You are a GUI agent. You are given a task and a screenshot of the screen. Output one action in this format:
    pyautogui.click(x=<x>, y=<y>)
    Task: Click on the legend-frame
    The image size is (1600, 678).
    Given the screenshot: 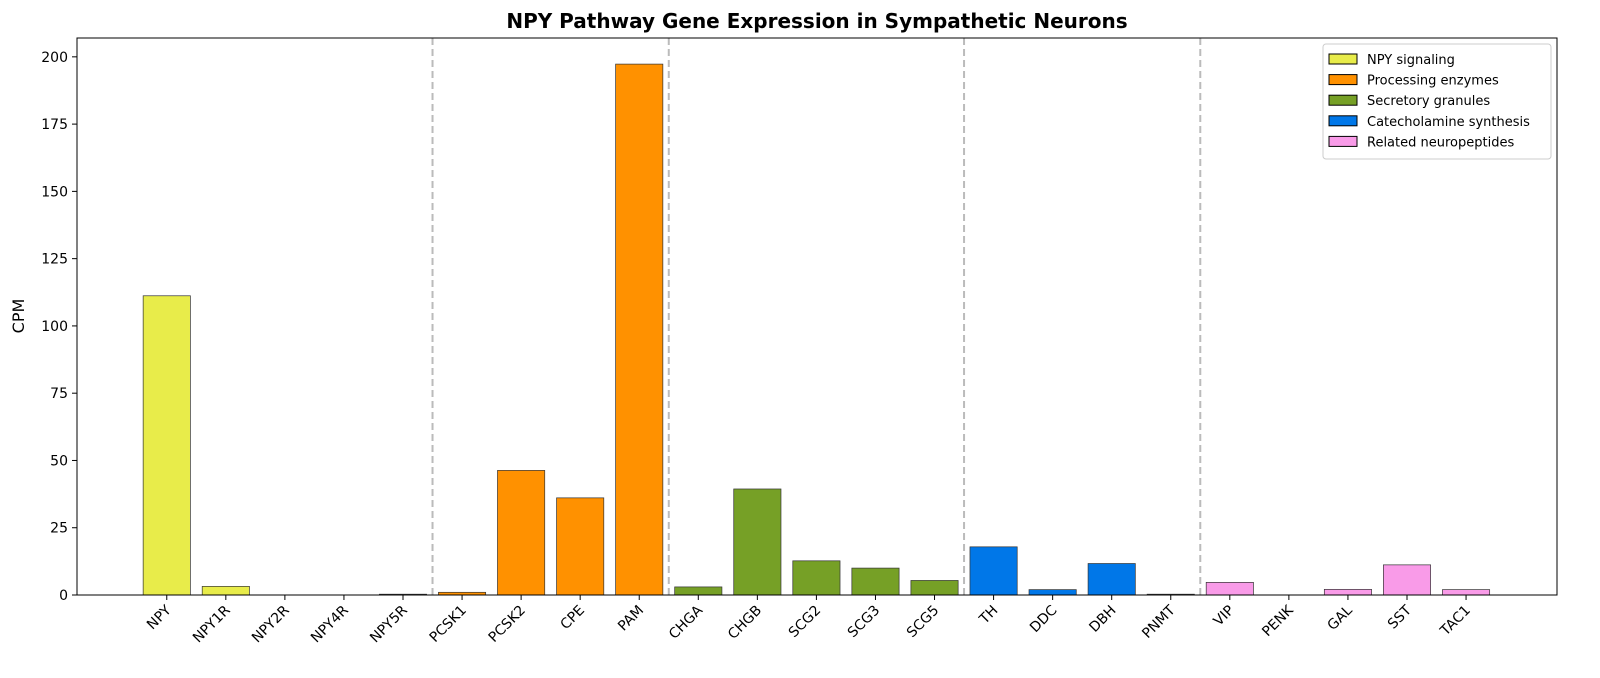 What is the action you would take?
    pyautogui.click(x=1437, y=101)
    